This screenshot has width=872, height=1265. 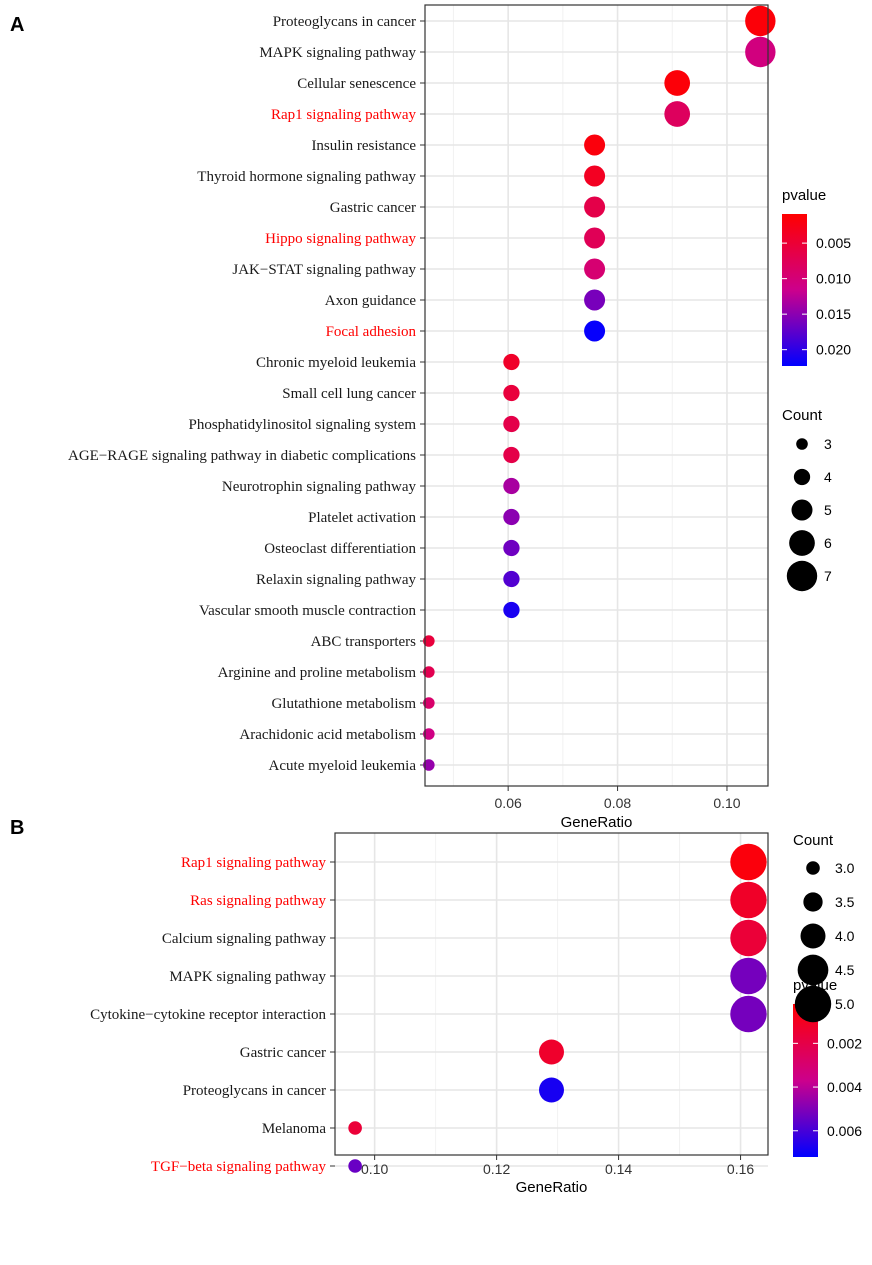 I want to click on category-label: Axon guidance, so click(x=371, y=301).